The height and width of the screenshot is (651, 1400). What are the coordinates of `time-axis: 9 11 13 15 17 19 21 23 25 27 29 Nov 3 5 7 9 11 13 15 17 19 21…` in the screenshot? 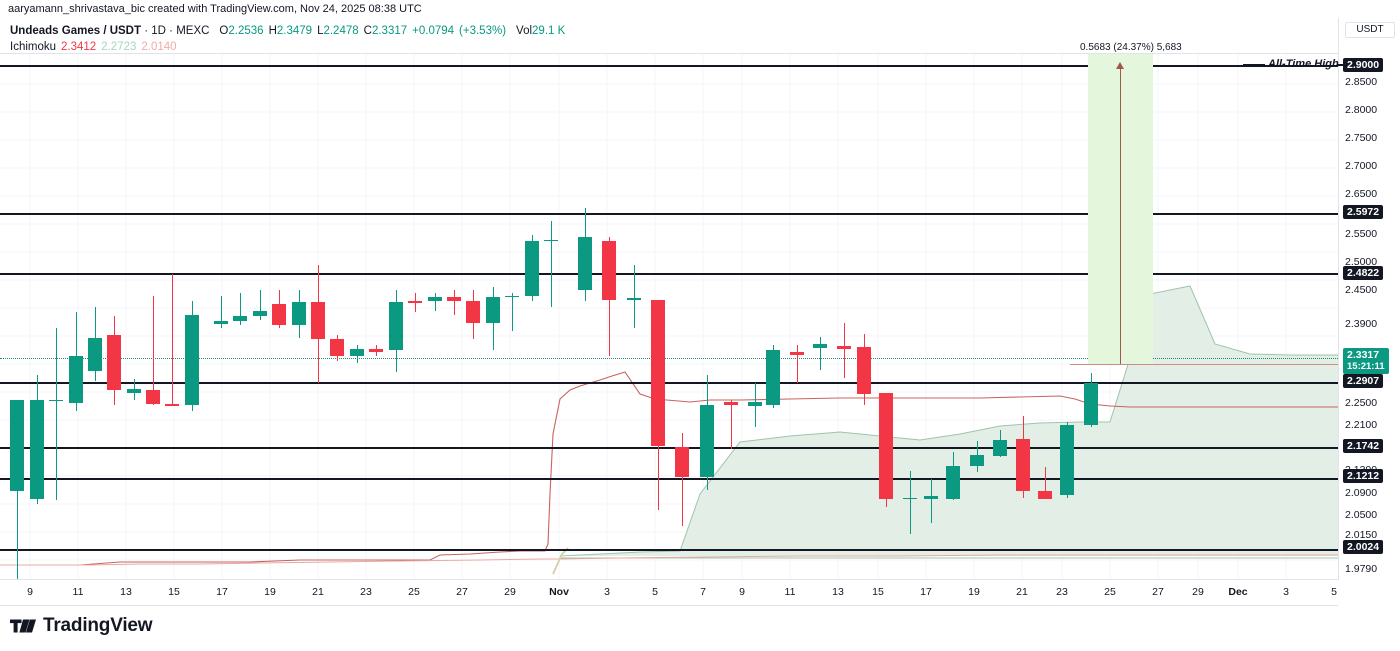 It's located at (669, 593).